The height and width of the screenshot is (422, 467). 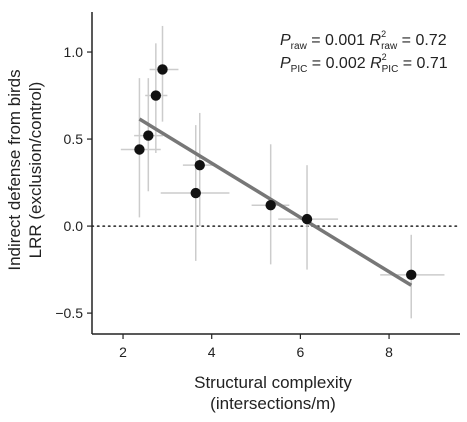 I want to click on r2-raw-symbol: R, so click(x=376, y=40).